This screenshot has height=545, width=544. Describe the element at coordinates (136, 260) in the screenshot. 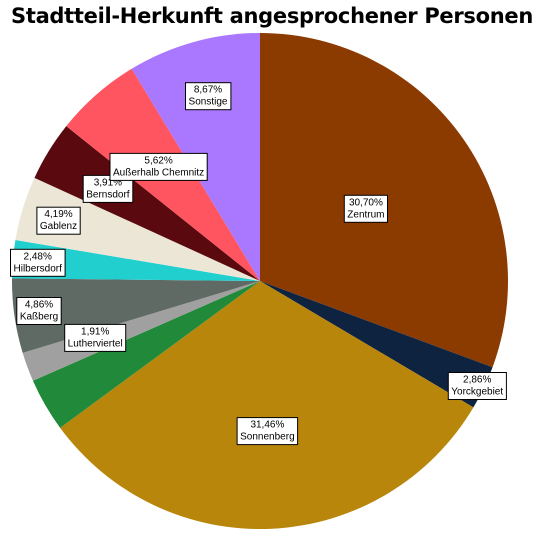

I see `pie-slice-hilbersdorf` at that location.